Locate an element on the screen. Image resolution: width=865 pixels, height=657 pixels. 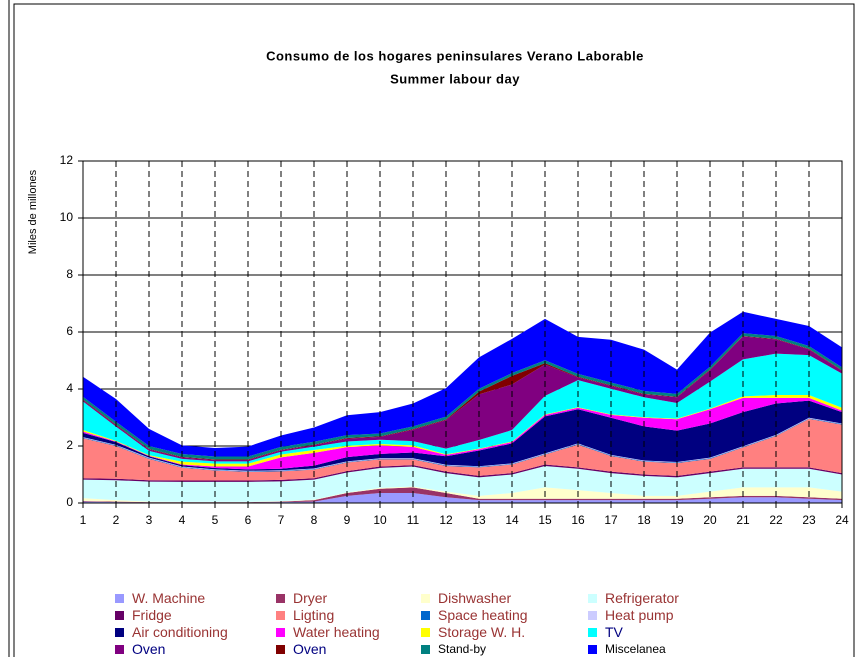
legend-label: Dryer is located at coordinates (310, 598).